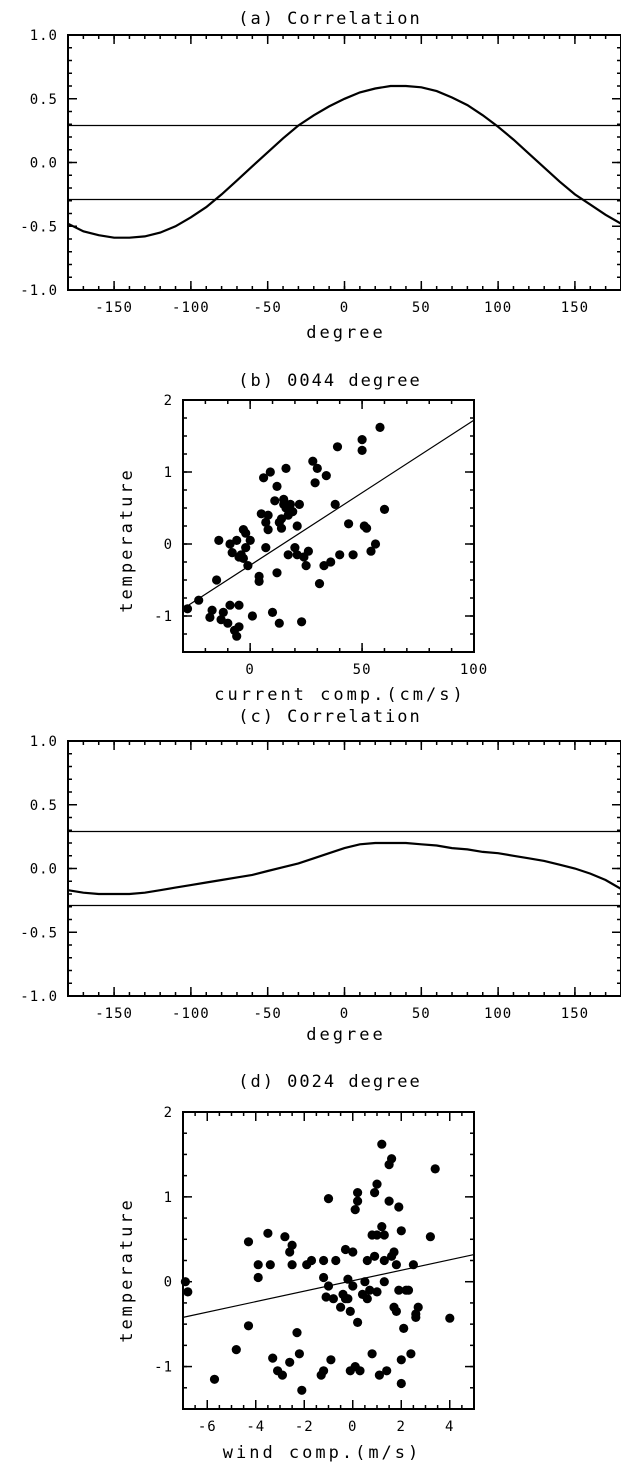 The image size is (621, 1469). I want to click on panel-d-y-axis-label: temperature, so click(127, 1270).